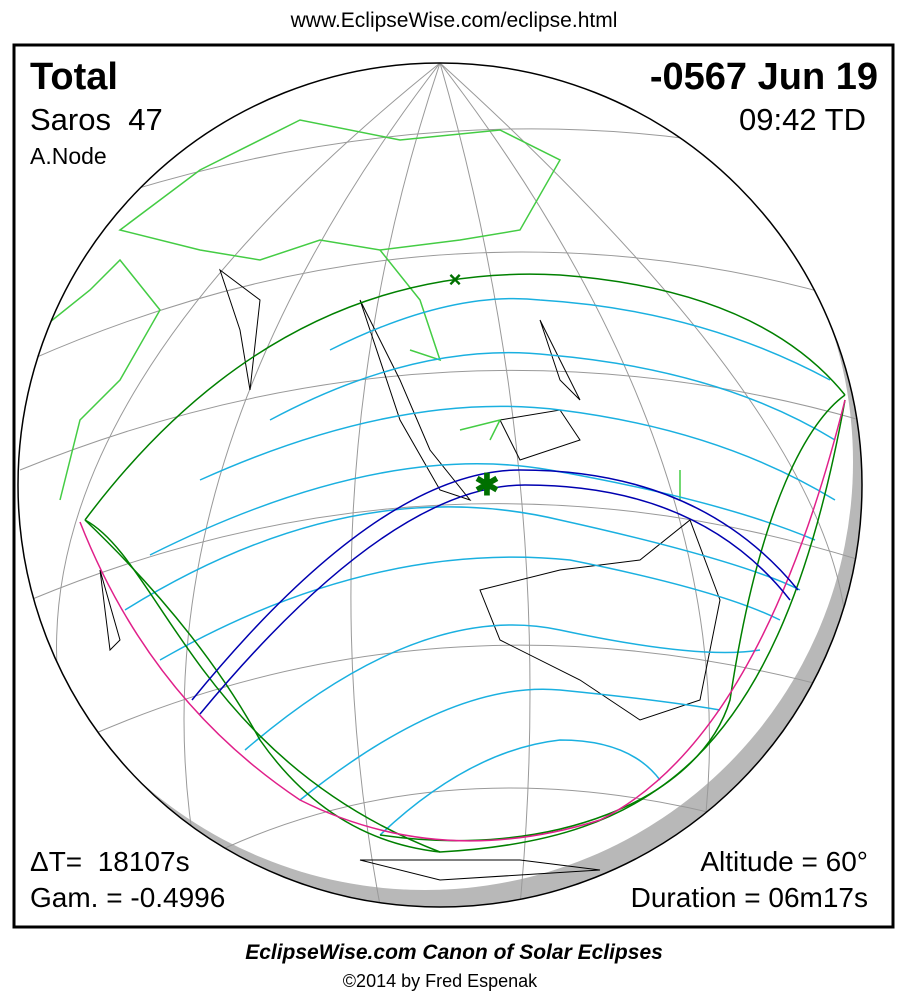 This screenshot has width=908, height=1004. I want to click on time: 09:42 TD, so click(802, 119).